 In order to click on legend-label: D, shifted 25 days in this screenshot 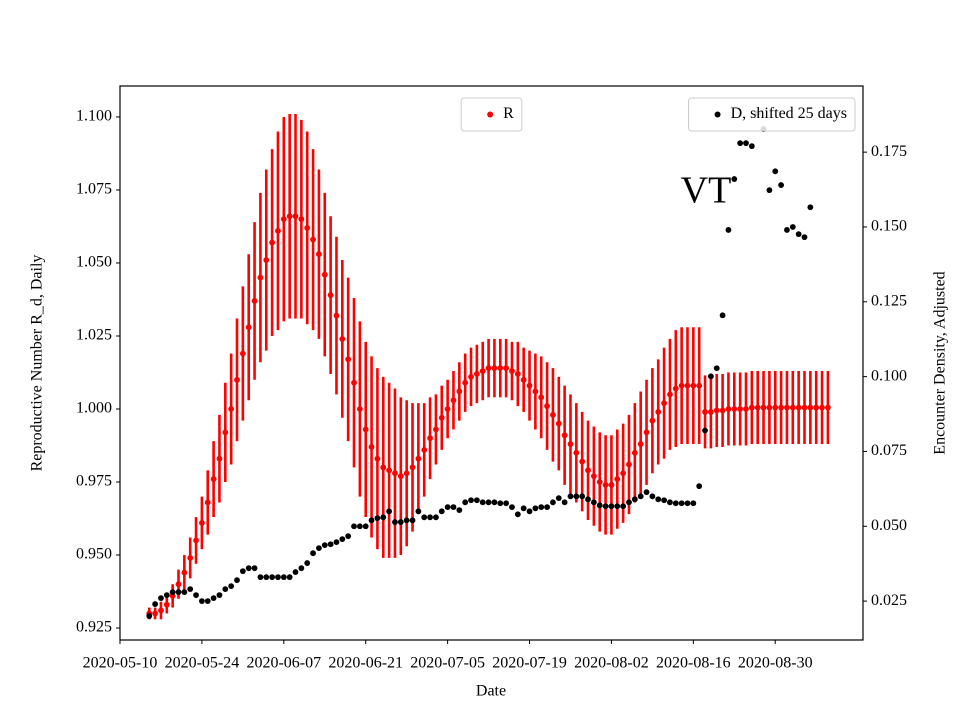, I will do `click(789, 113)`.